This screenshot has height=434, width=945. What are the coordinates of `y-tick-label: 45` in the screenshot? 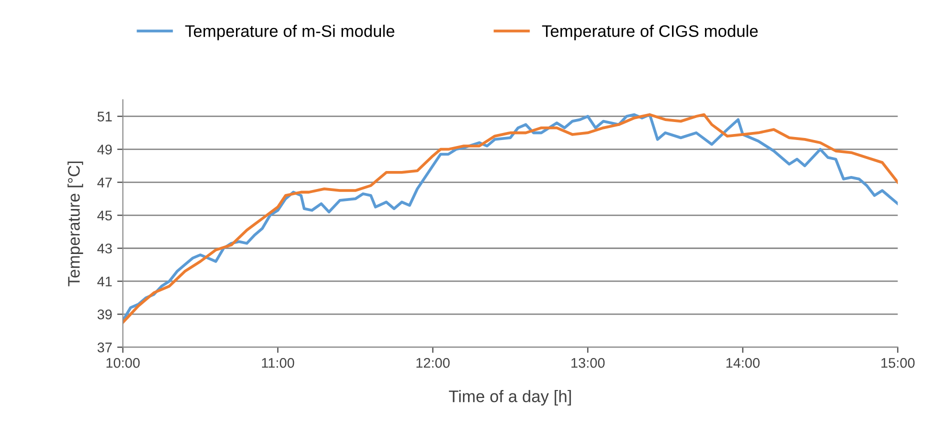 It's located at (104, 215).